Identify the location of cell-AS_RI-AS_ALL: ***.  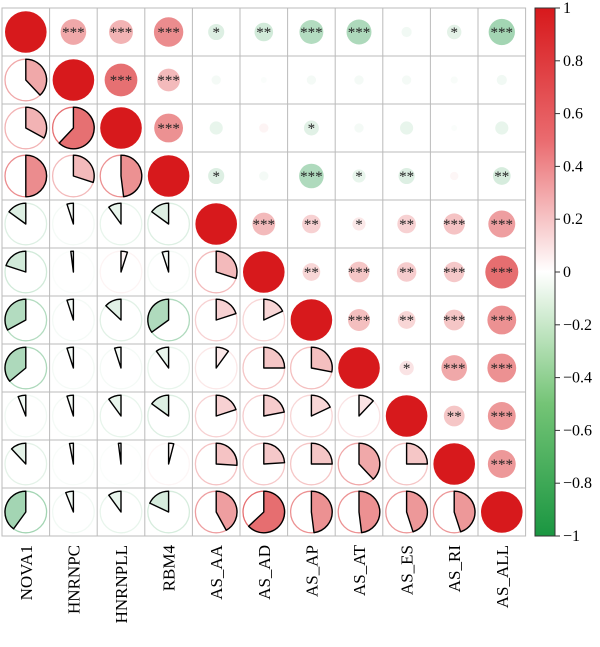
(501, 464).